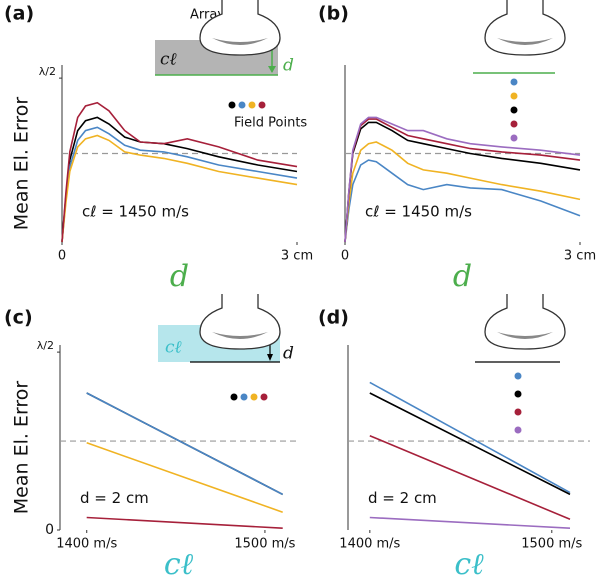 The image size is (612, 580). I want to click on inset-label: Field Points, so click(270, 123).